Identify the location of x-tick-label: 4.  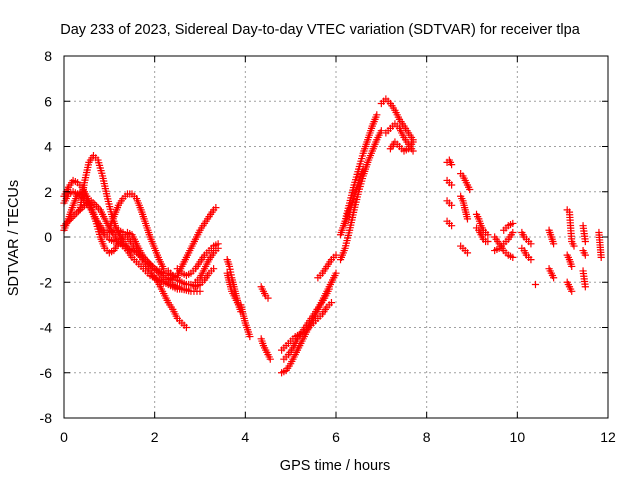
(245, 437).